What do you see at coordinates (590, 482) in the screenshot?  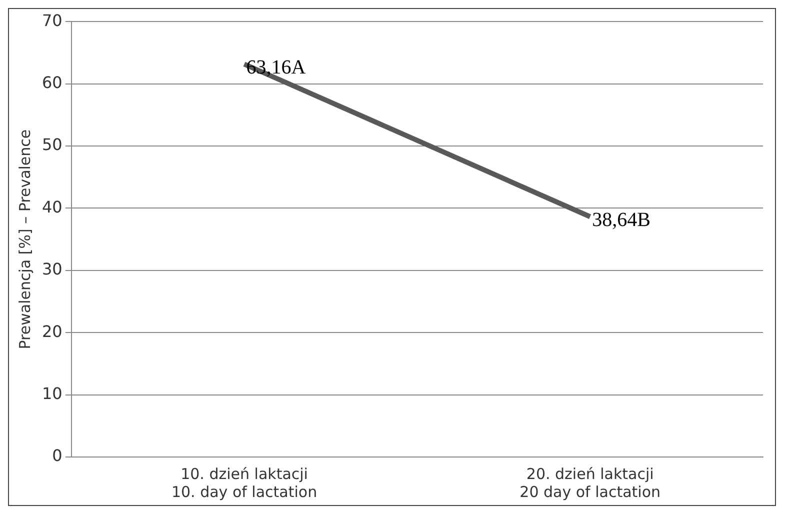 I see `x-tick-label: 20. dzień laktacji 20 day of lactation` at bounding box center [590, 482].